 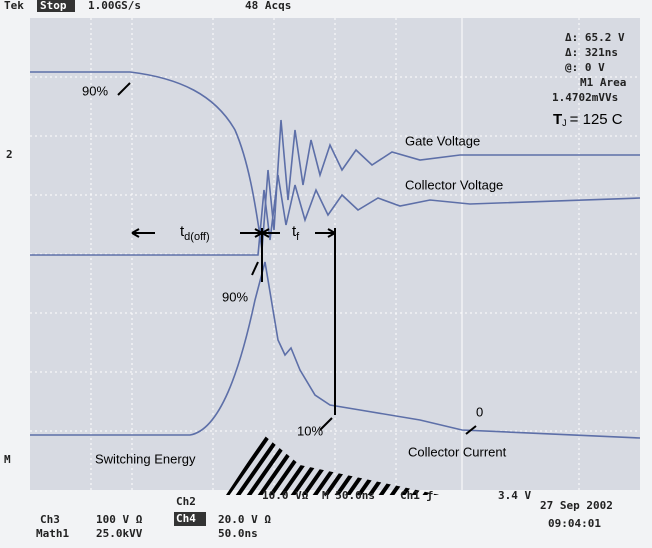 I want to click on footer: 27 Sep 2002, so click(x=576, y=505).